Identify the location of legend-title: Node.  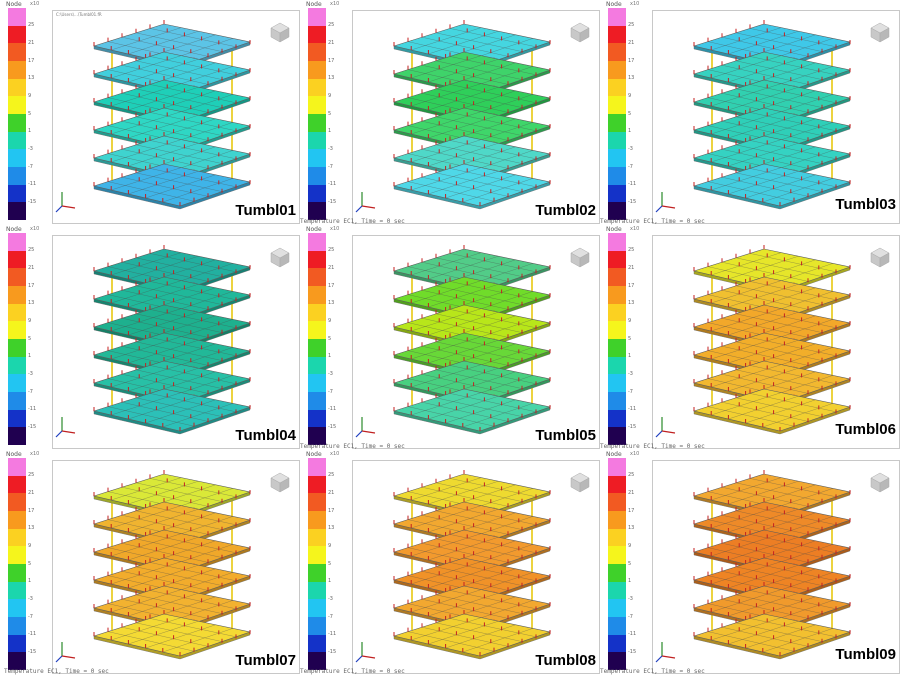
(314, 454).